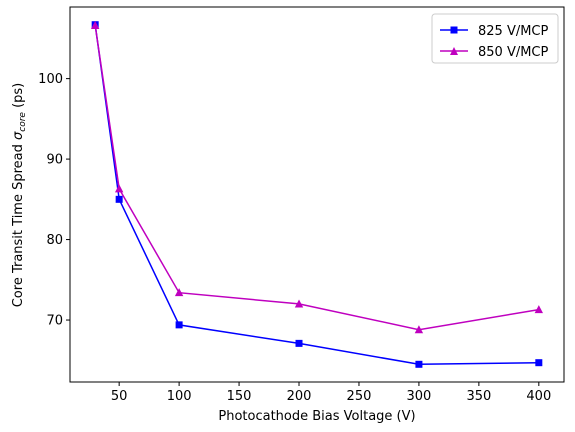  What do you see at coordinates (54, 321) in the screenshot?
I see `y-tick-label: 70` at bounding box center [54, 321].